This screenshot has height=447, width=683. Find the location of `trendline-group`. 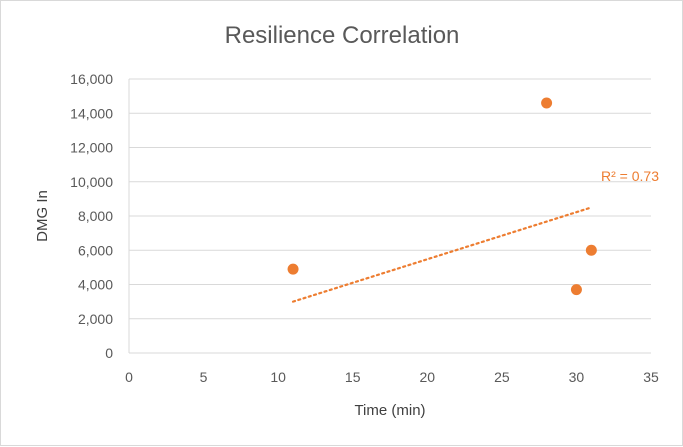

trendline-group is located at coordinates (442, 254).